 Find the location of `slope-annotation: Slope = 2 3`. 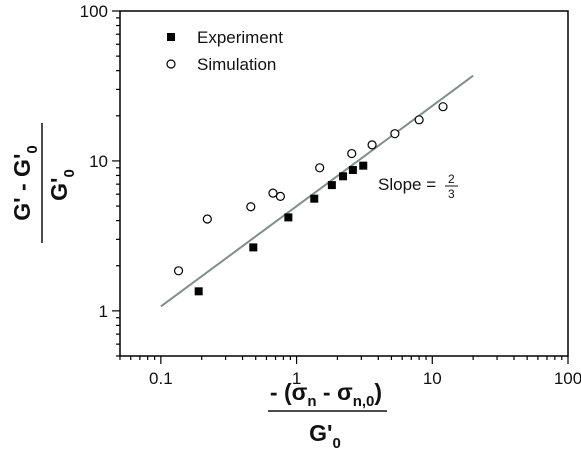

slope-annotation: Slope = 2 3 is located at coordinates (418, 186).